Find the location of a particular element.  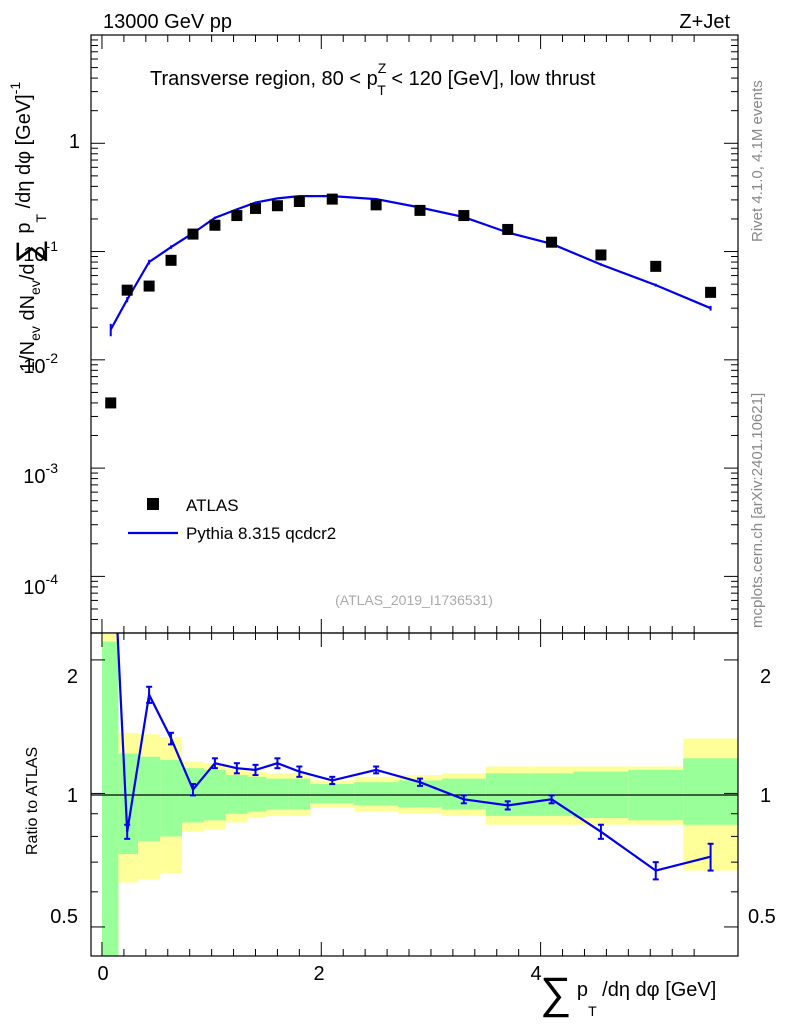

ytick-label-1: 1 is located at coordinates (74, 142).